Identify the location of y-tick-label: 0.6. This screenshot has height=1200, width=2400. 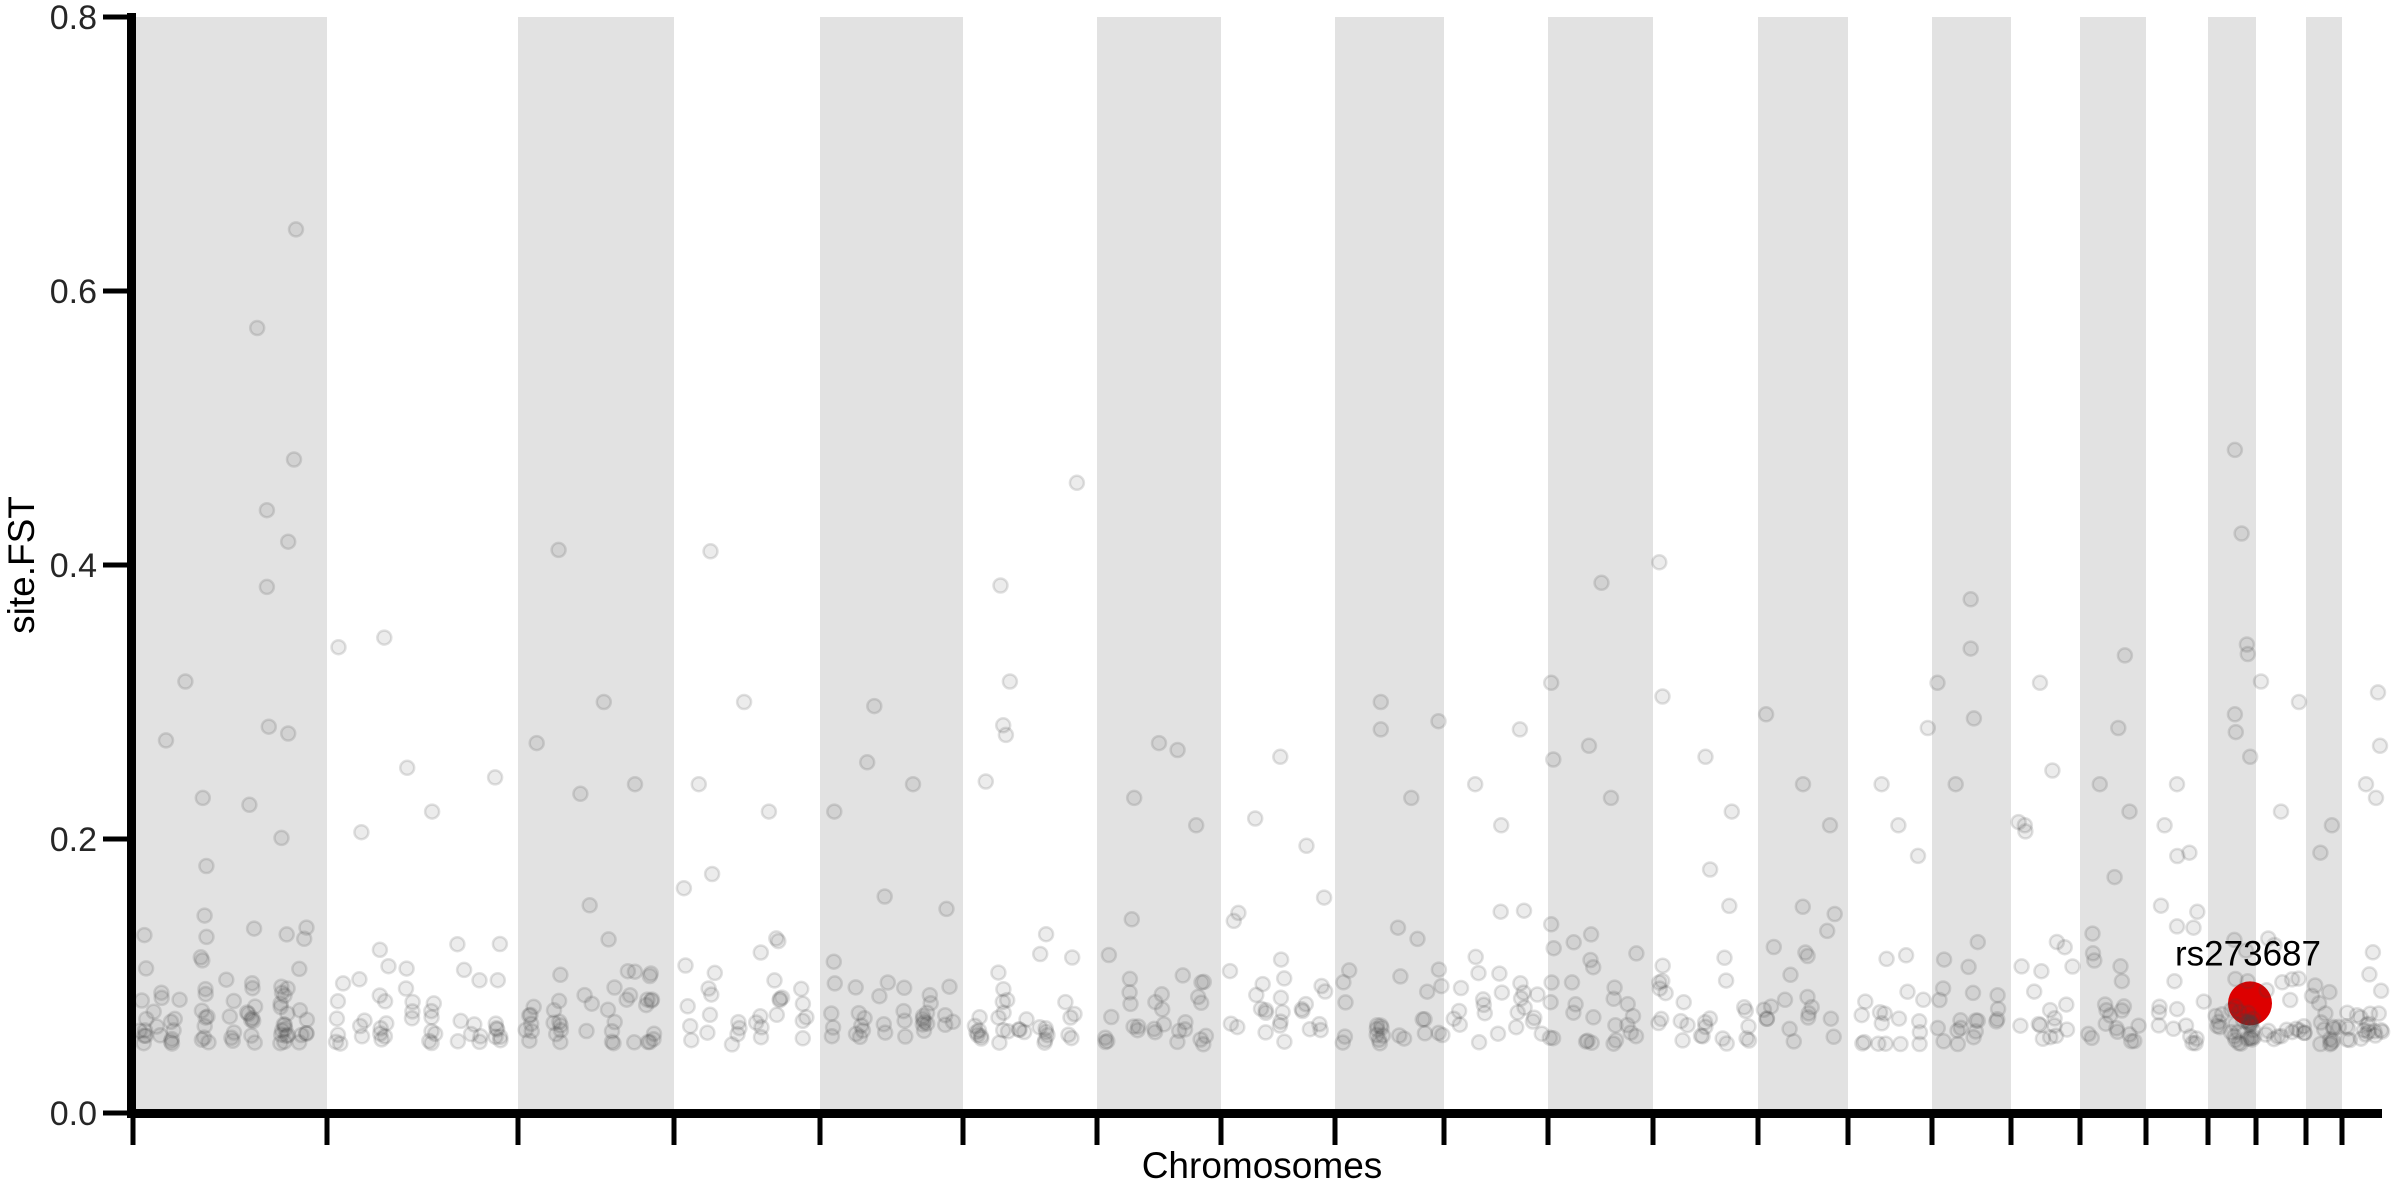
(73, 292).